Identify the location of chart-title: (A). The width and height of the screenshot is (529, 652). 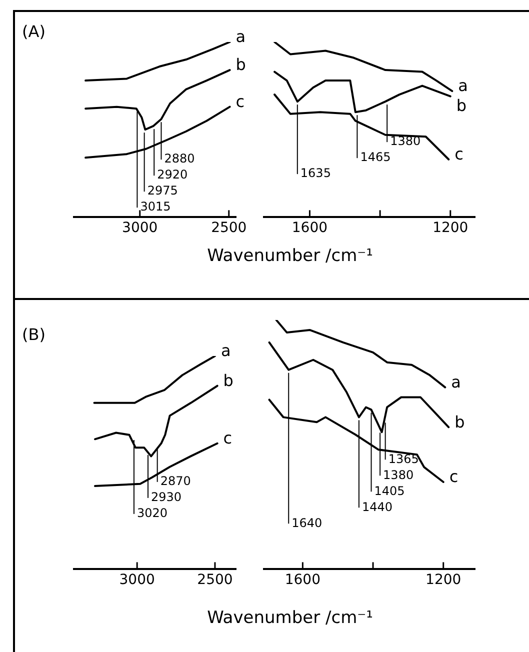
(34, 31).